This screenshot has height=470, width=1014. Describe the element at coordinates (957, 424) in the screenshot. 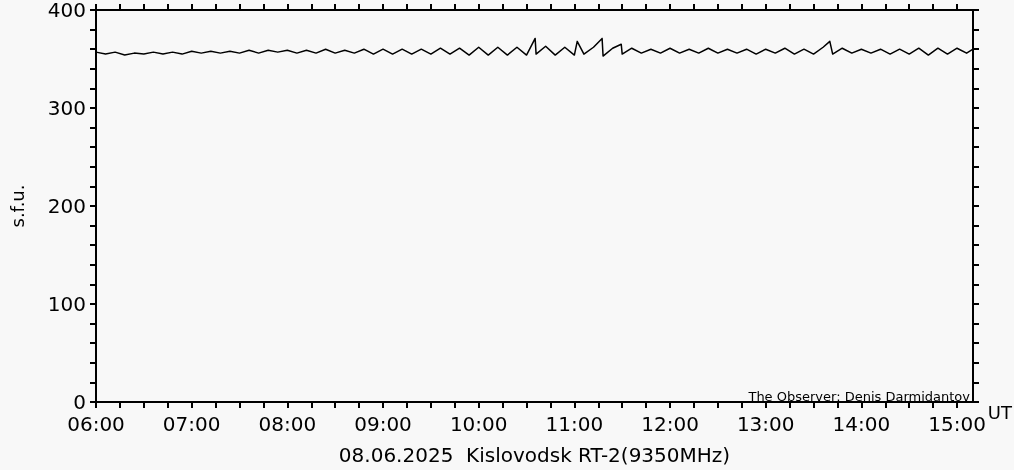

I see `x-tick-label: 15:00` at that location.